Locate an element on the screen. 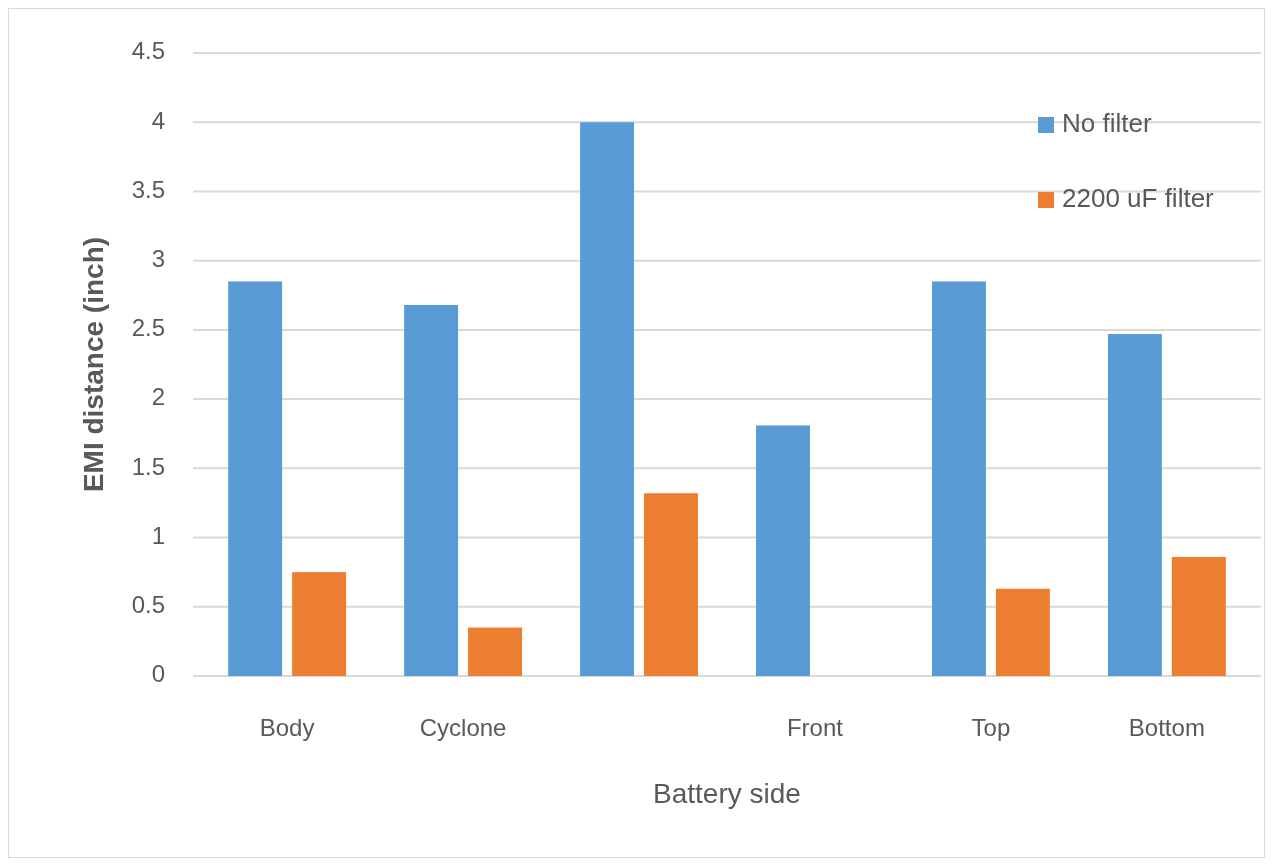  y-tick-label: 4 is located at coordinates (158, 120).